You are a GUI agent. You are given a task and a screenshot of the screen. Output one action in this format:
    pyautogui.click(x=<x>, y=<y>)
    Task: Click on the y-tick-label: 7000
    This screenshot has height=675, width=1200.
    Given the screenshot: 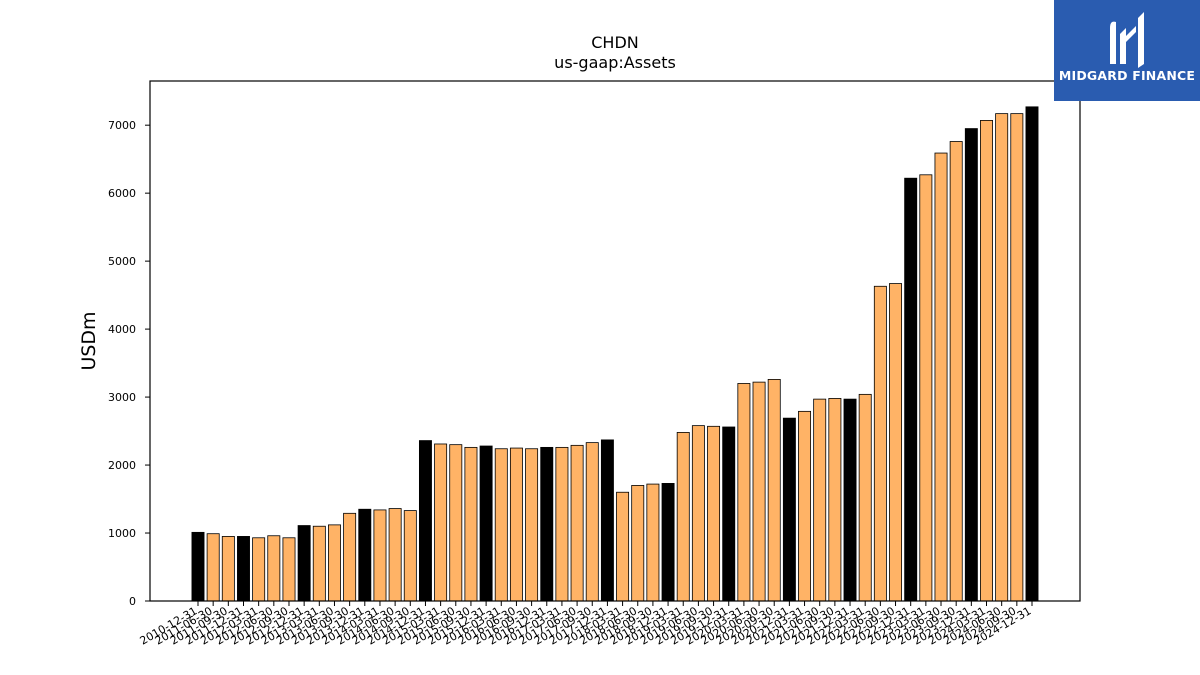 What is the action you would take?
    pyautogui.click(x=122, y=125)
    